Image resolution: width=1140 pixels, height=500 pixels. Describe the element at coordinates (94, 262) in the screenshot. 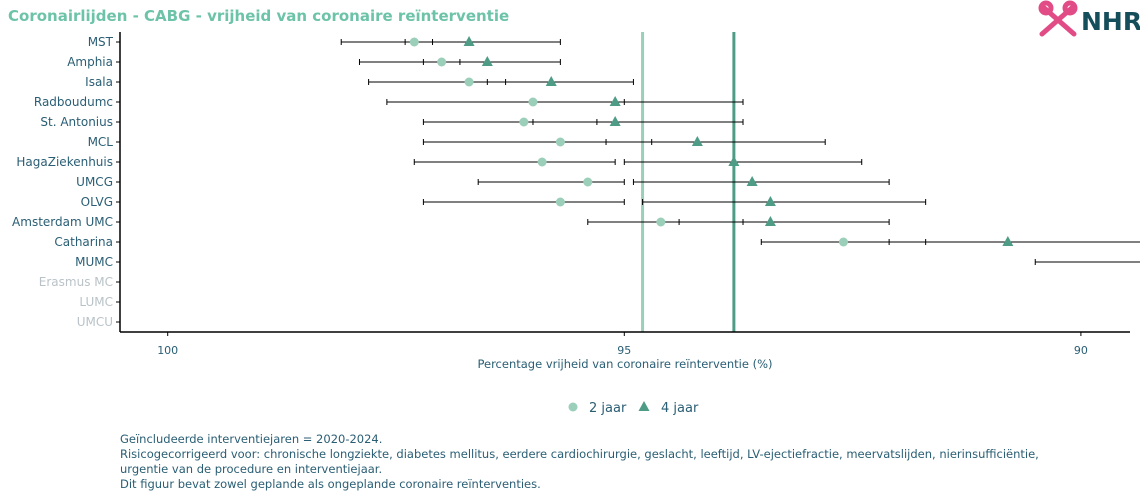

I see `y-tick-label-mumc: MUMC` at that location.